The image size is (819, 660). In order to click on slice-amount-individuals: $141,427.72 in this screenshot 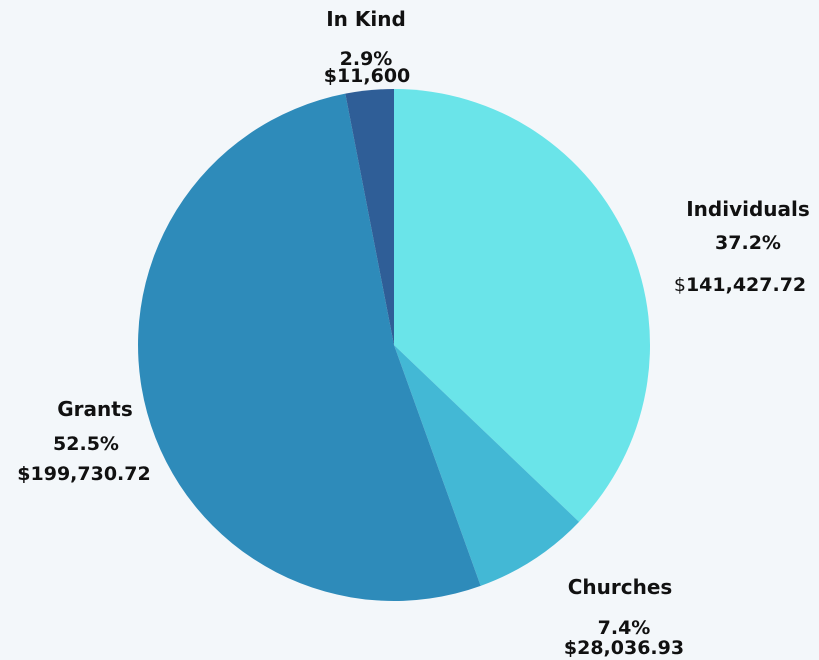, I will do `click(740, 285)`.